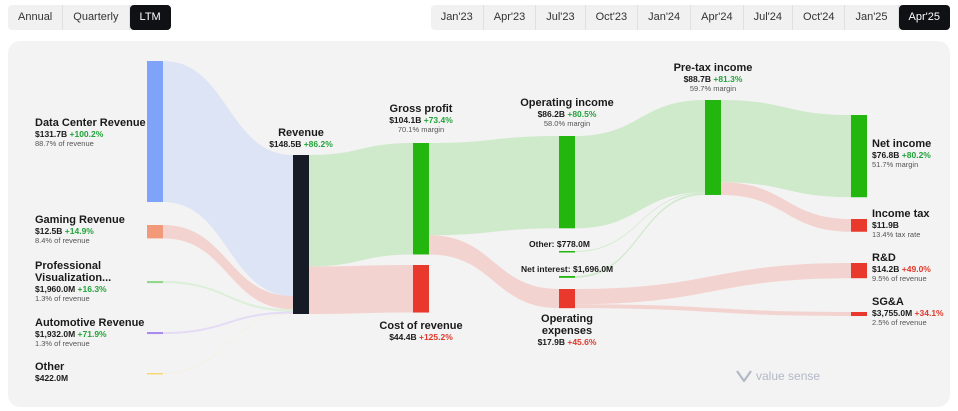 The width and height of the screenshot is (958, 411). Describe the element at coordinates (612, 17) in the screenshot. I see `date-tab-oct23: Oct'23` at that location.